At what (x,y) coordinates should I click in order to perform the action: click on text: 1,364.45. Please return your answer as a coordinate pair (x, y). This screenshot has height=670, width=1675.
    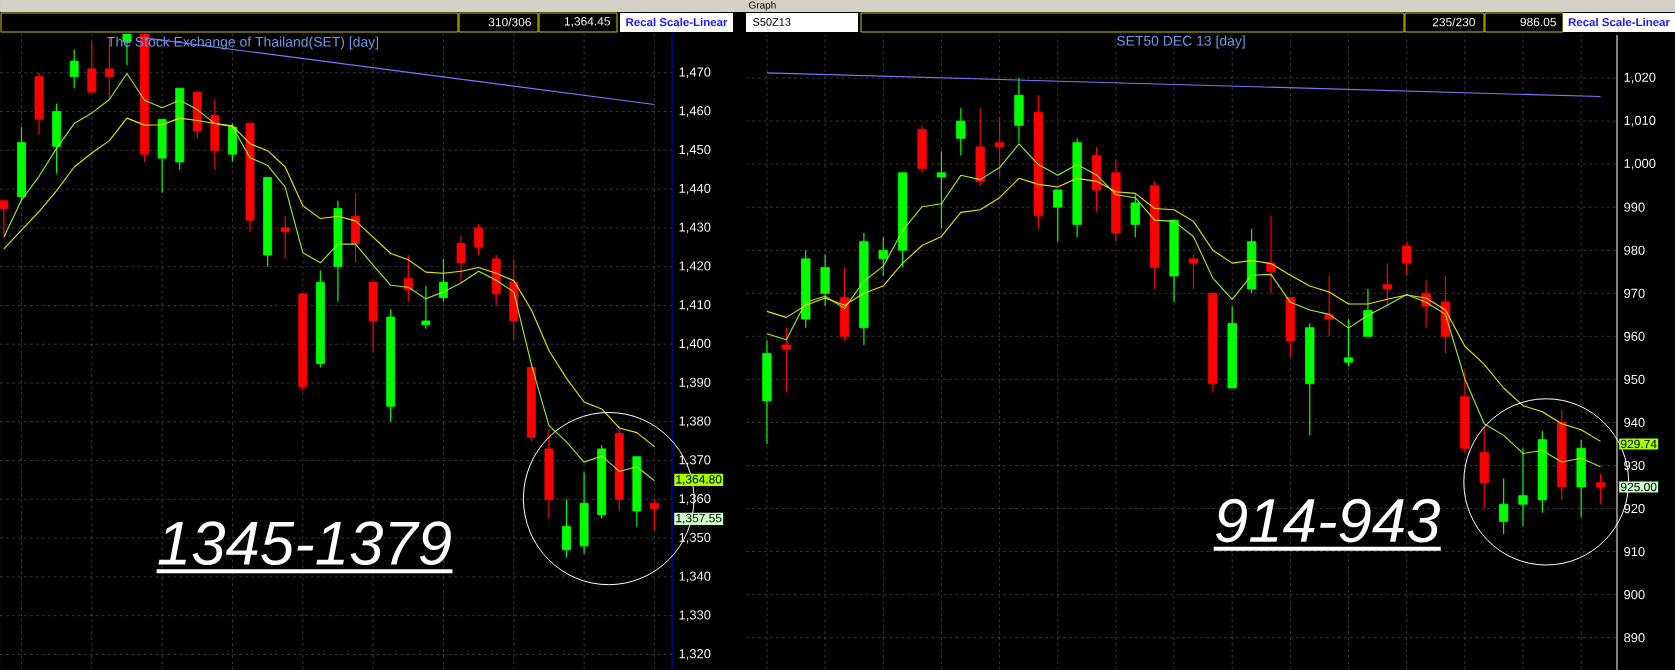
    Looking at the image, I should click on (587, 22).